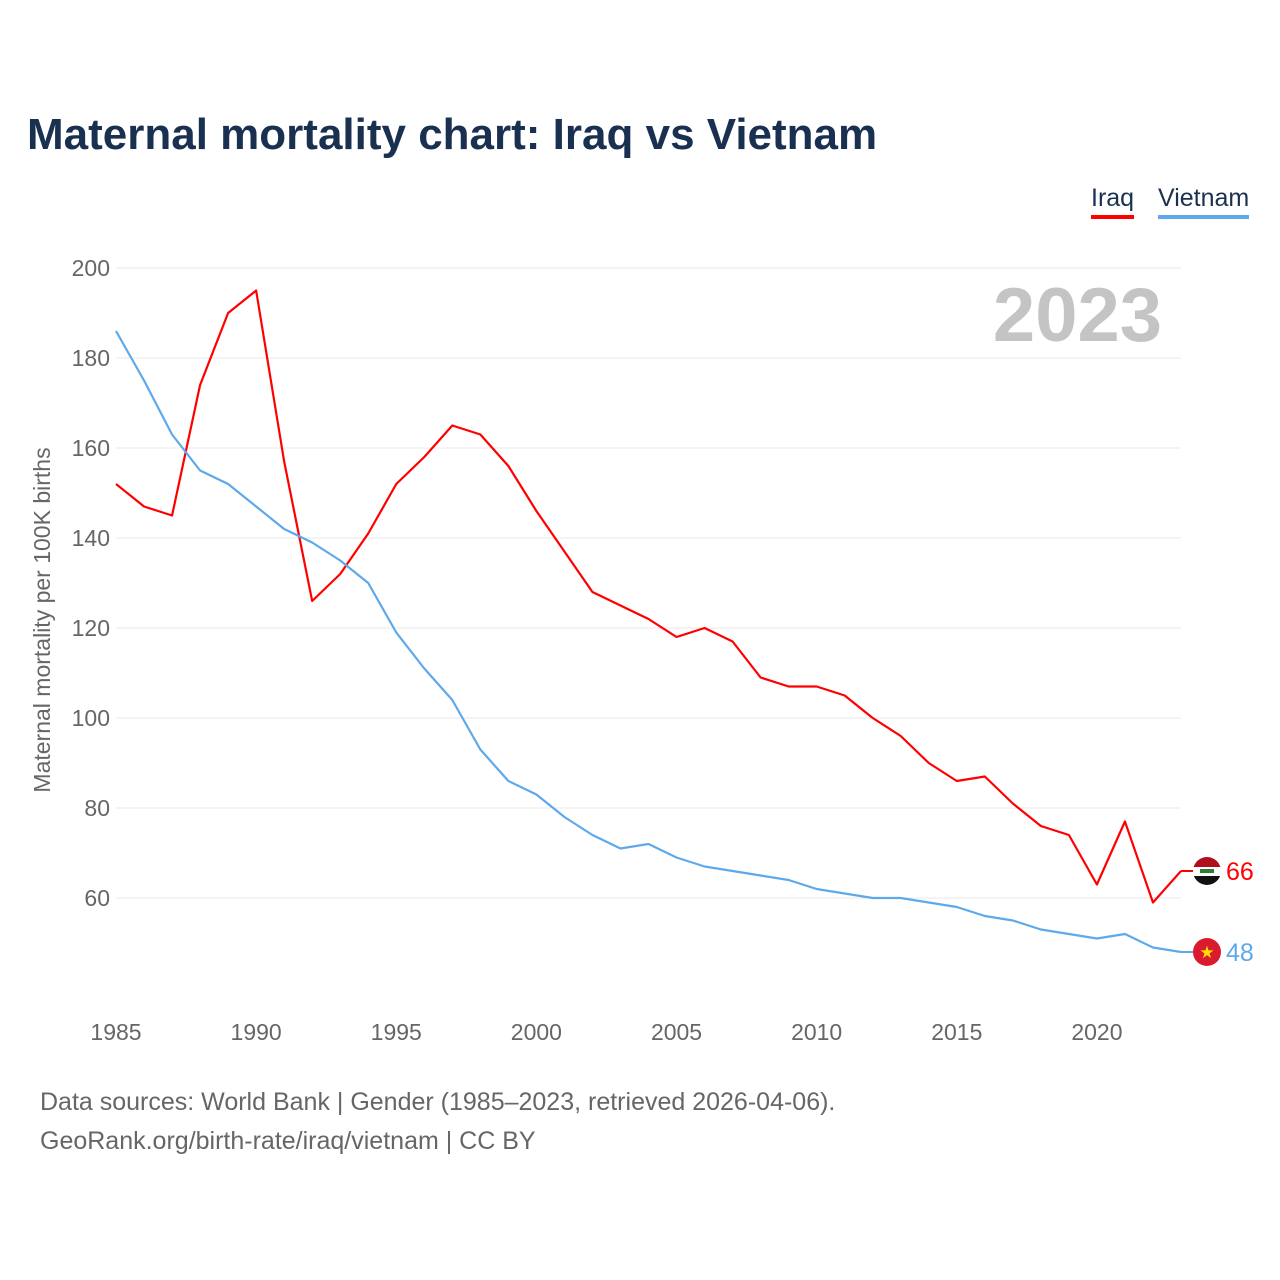  I want to click on x-tick-label: 2020, so click(1096, 1032).